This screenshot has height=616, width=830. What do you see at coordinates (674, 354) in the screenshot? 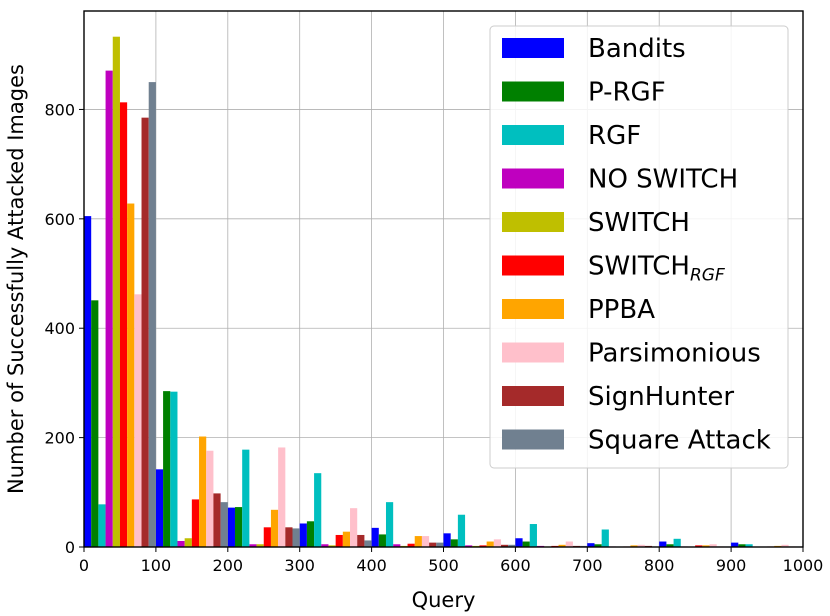
I see `legend-label: Parsimonious` at bounding box center [674, 354].